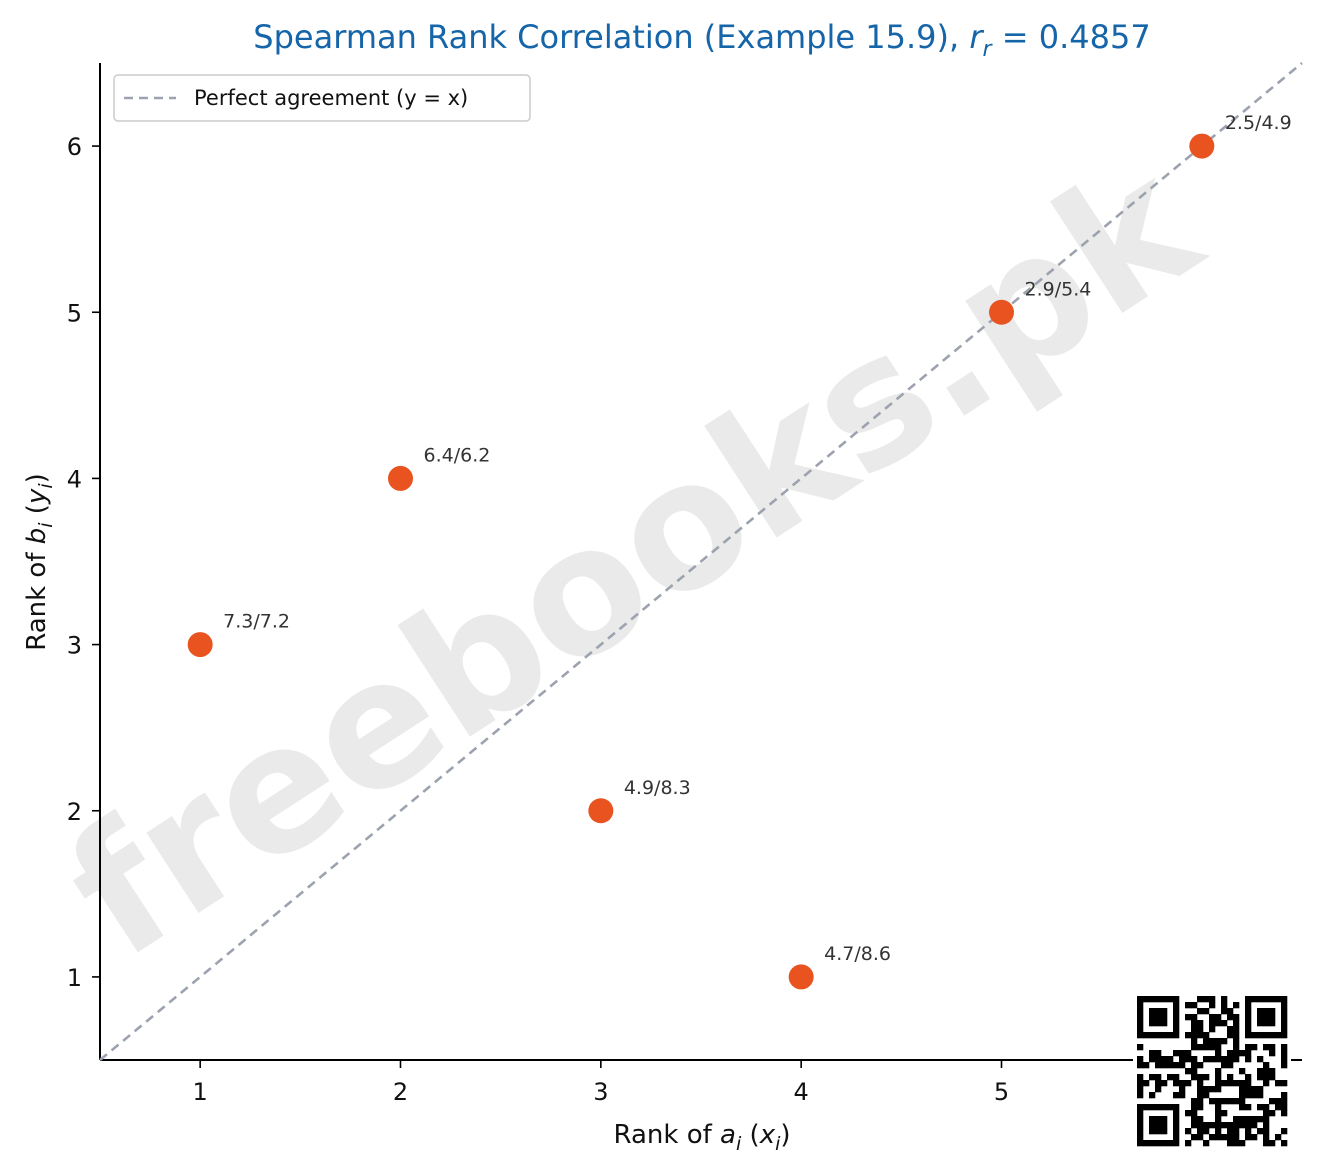  What do you see at coordinates (801, 977) in the screenshot?
I see `data-point` at bounding box center [801, 977].